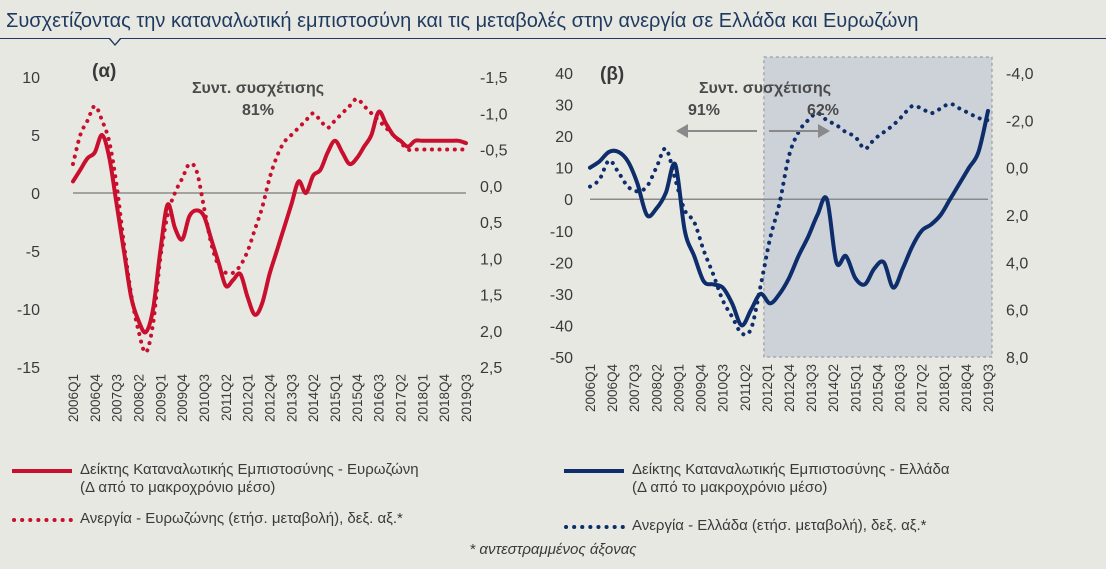 This screenshot has width=1106, height=569. I want to click on x-tick-label-0-9: 2012Q4, so click(270, 398).